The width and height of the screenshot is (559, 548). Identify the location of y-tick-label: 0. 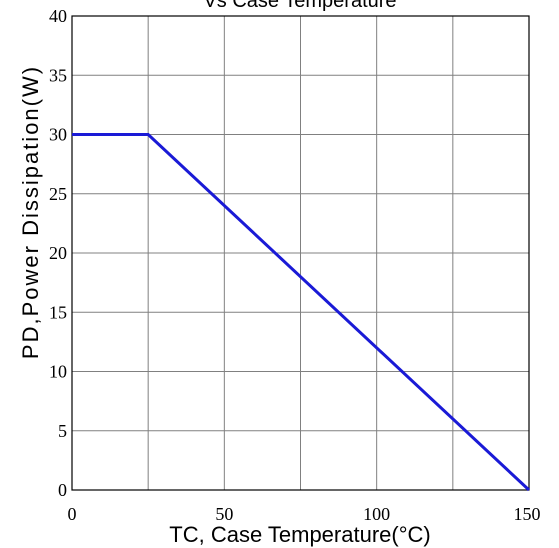
(62, 490).